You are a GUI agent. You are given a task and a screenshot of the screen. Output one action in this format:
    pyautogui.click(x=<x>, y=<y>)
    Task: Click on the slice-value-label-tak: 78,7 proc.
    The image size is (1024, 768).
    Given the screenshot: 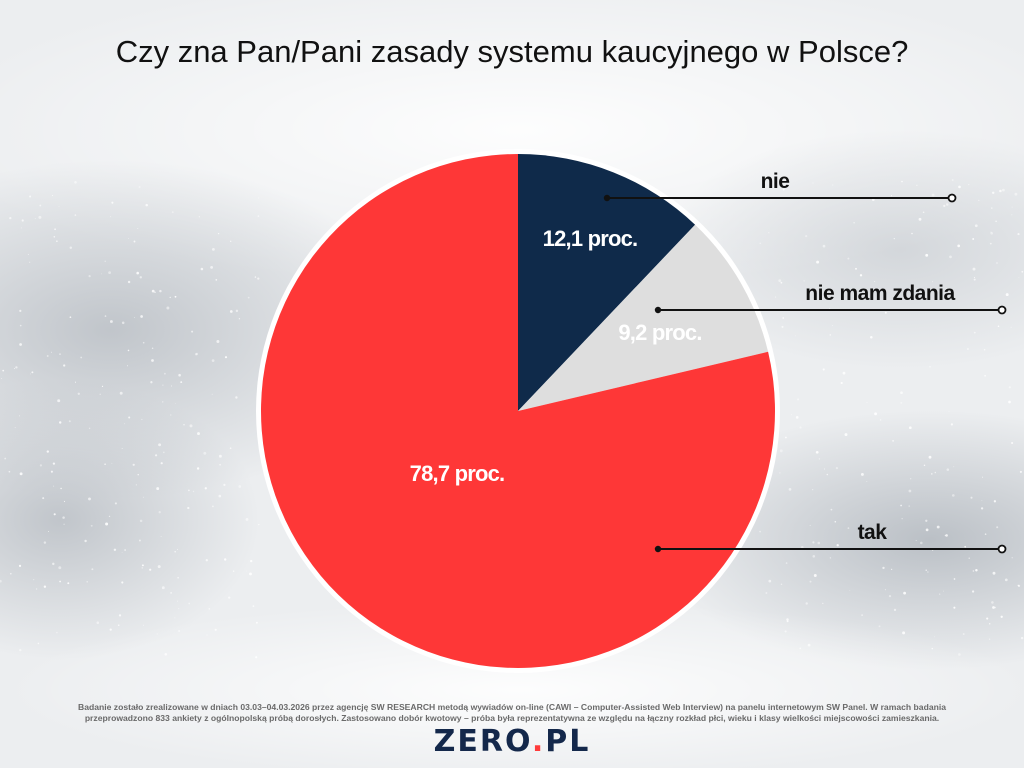 What is the action you would take?
    pyautogui.click(x=457, y=473)
    